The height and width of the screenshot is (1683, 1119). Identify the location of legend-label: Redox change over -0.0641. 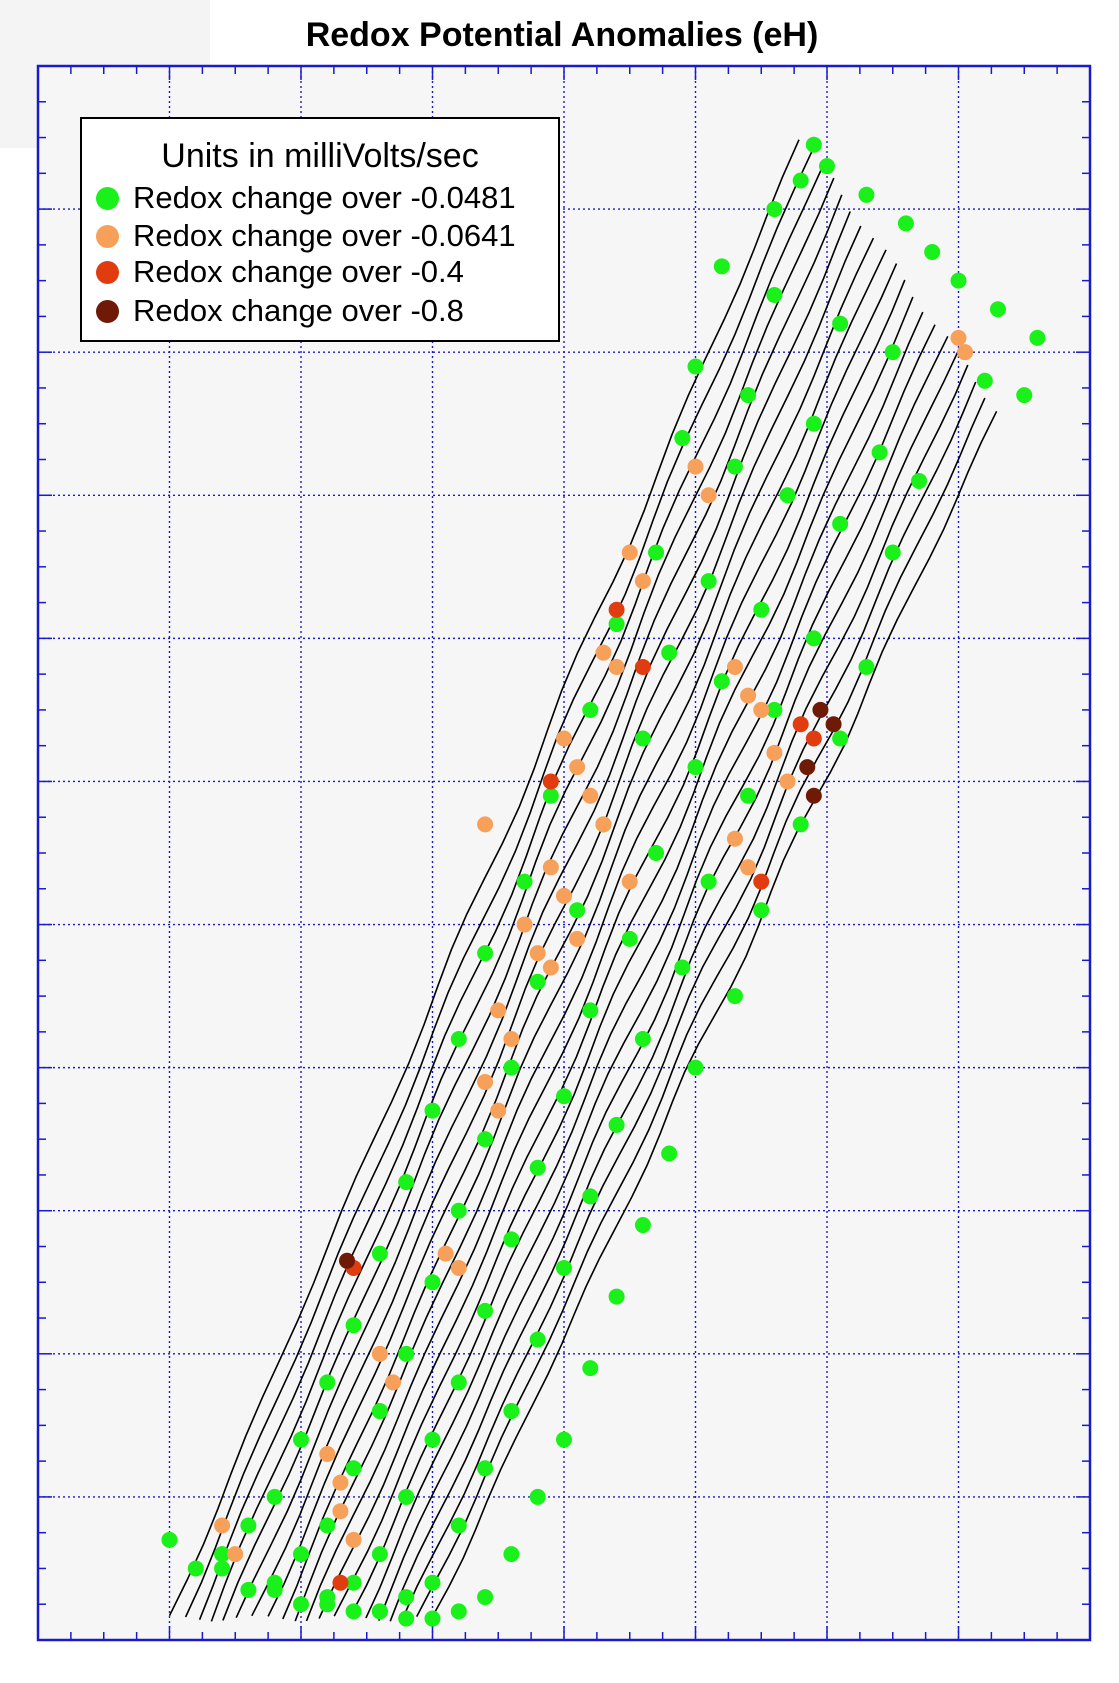
(324, 235).